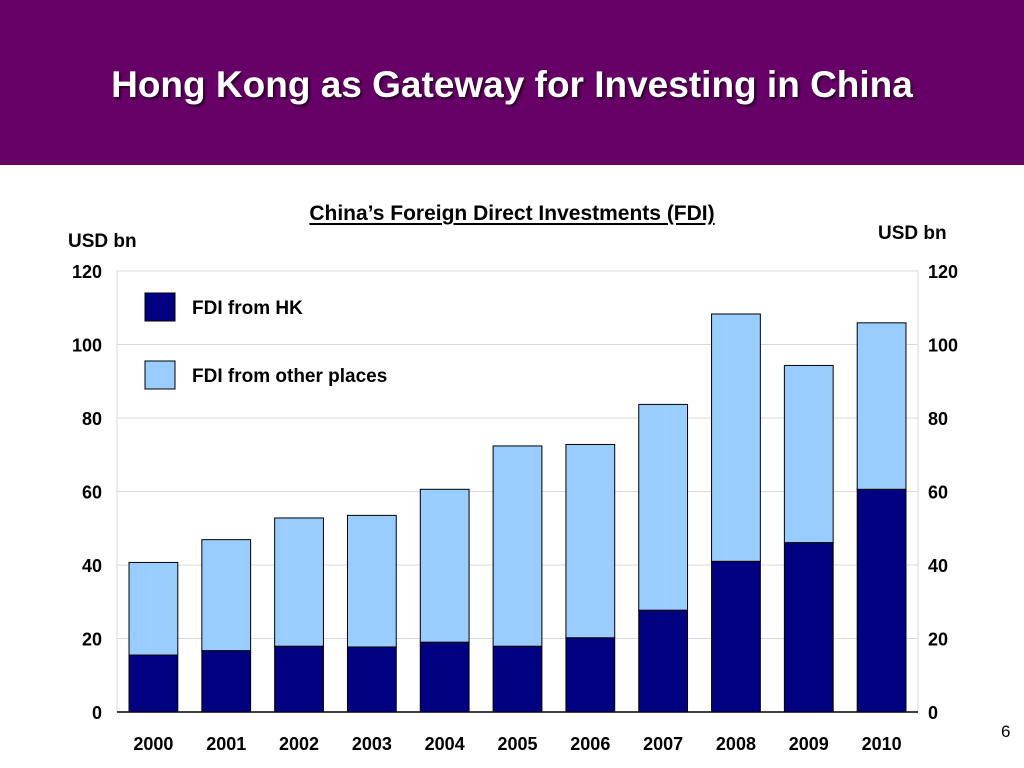 The height and width of the screenshot is (768, 1024). I want to click on y-tick-label-left: 100, so click(87, 346).